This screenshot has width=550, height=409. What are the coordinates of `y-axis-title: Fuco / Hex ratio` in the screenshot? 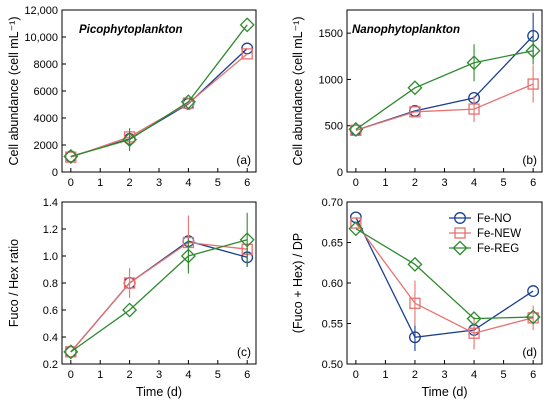 It's located at (14, 283).